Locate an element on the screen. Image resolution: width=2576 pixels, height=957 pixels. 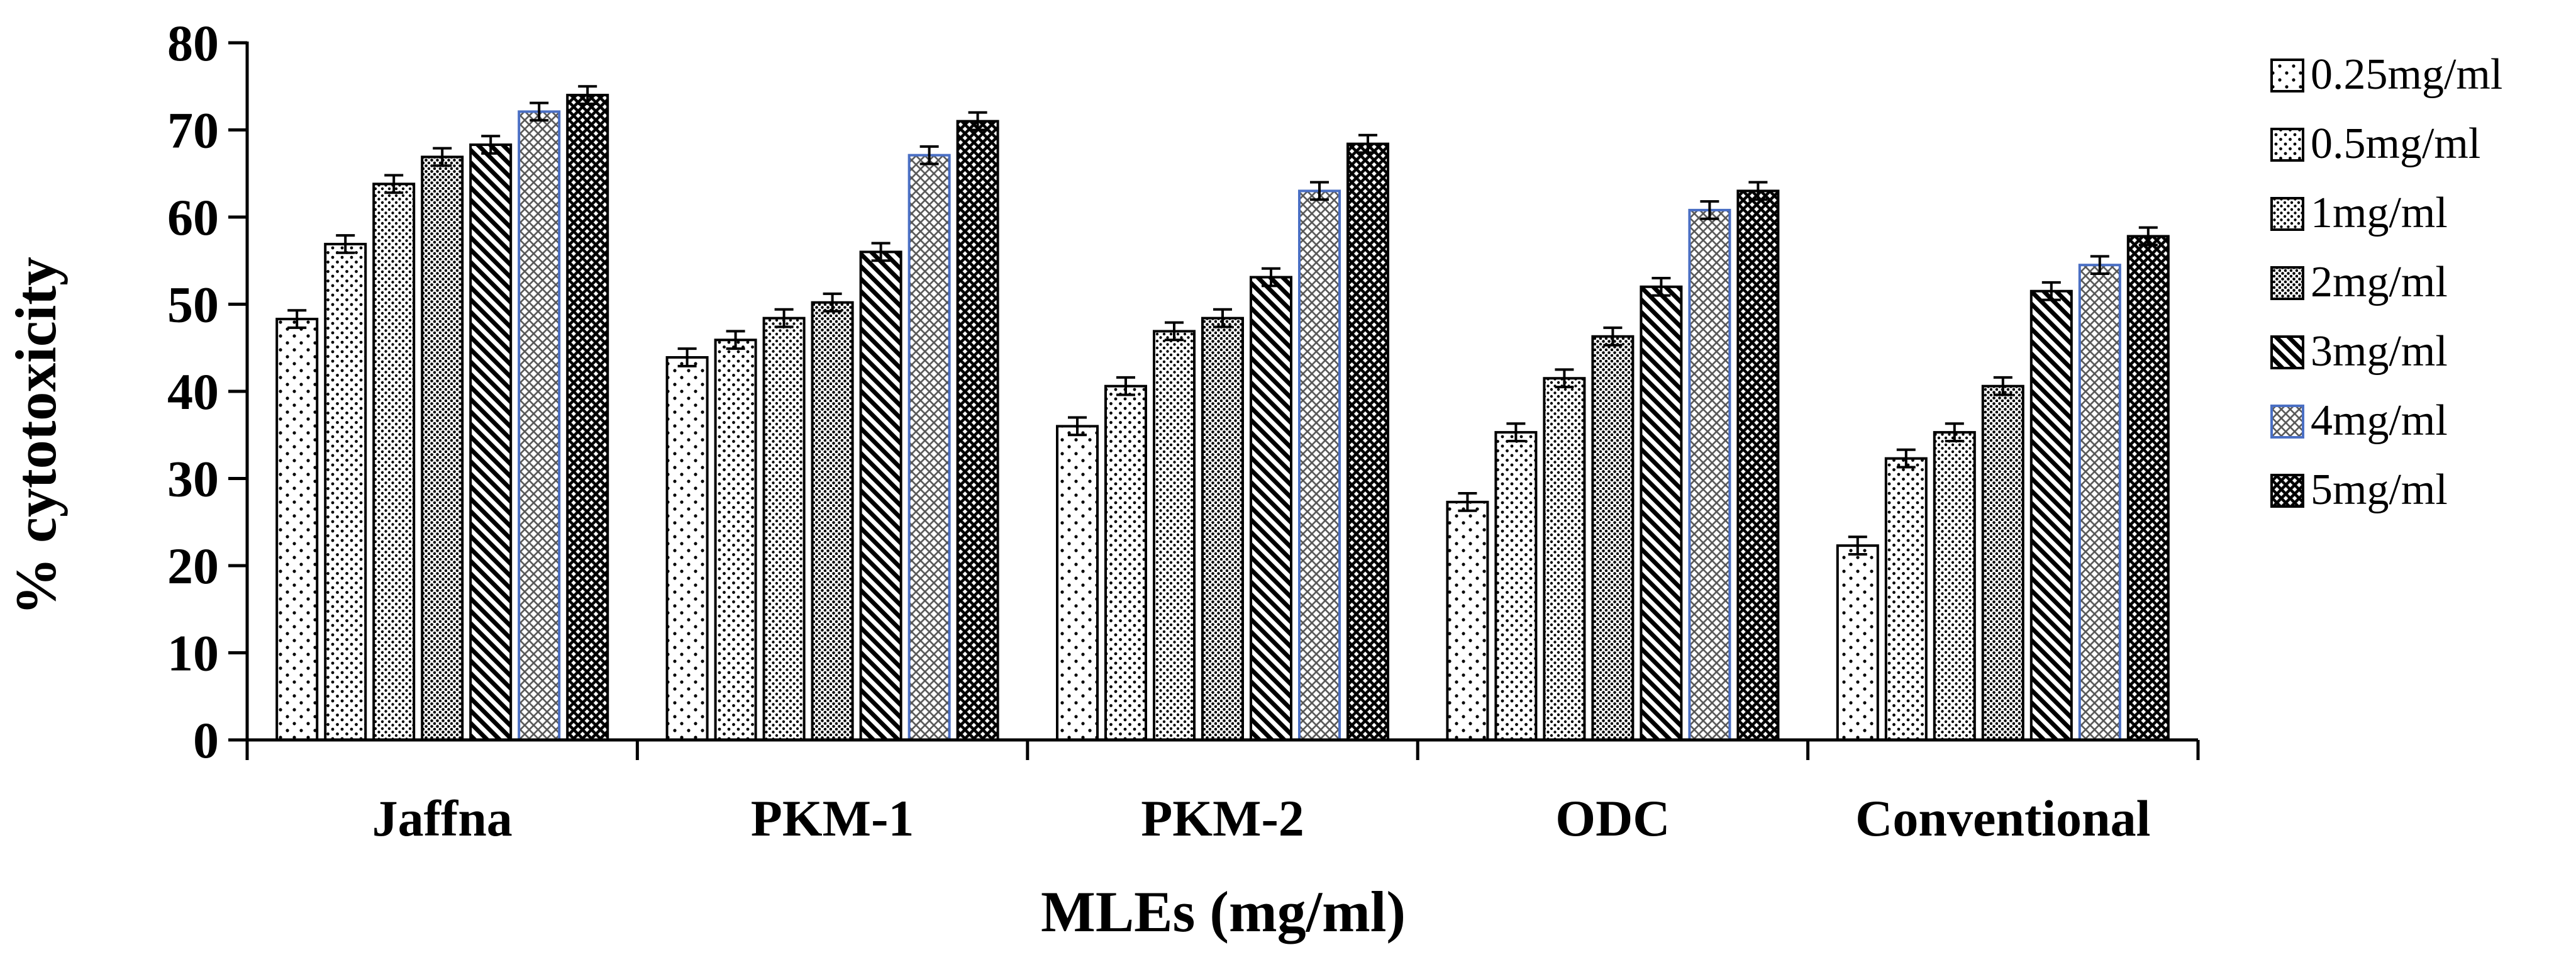
bar-conventional-0.5mgml is located at coordinates (1906, 599).